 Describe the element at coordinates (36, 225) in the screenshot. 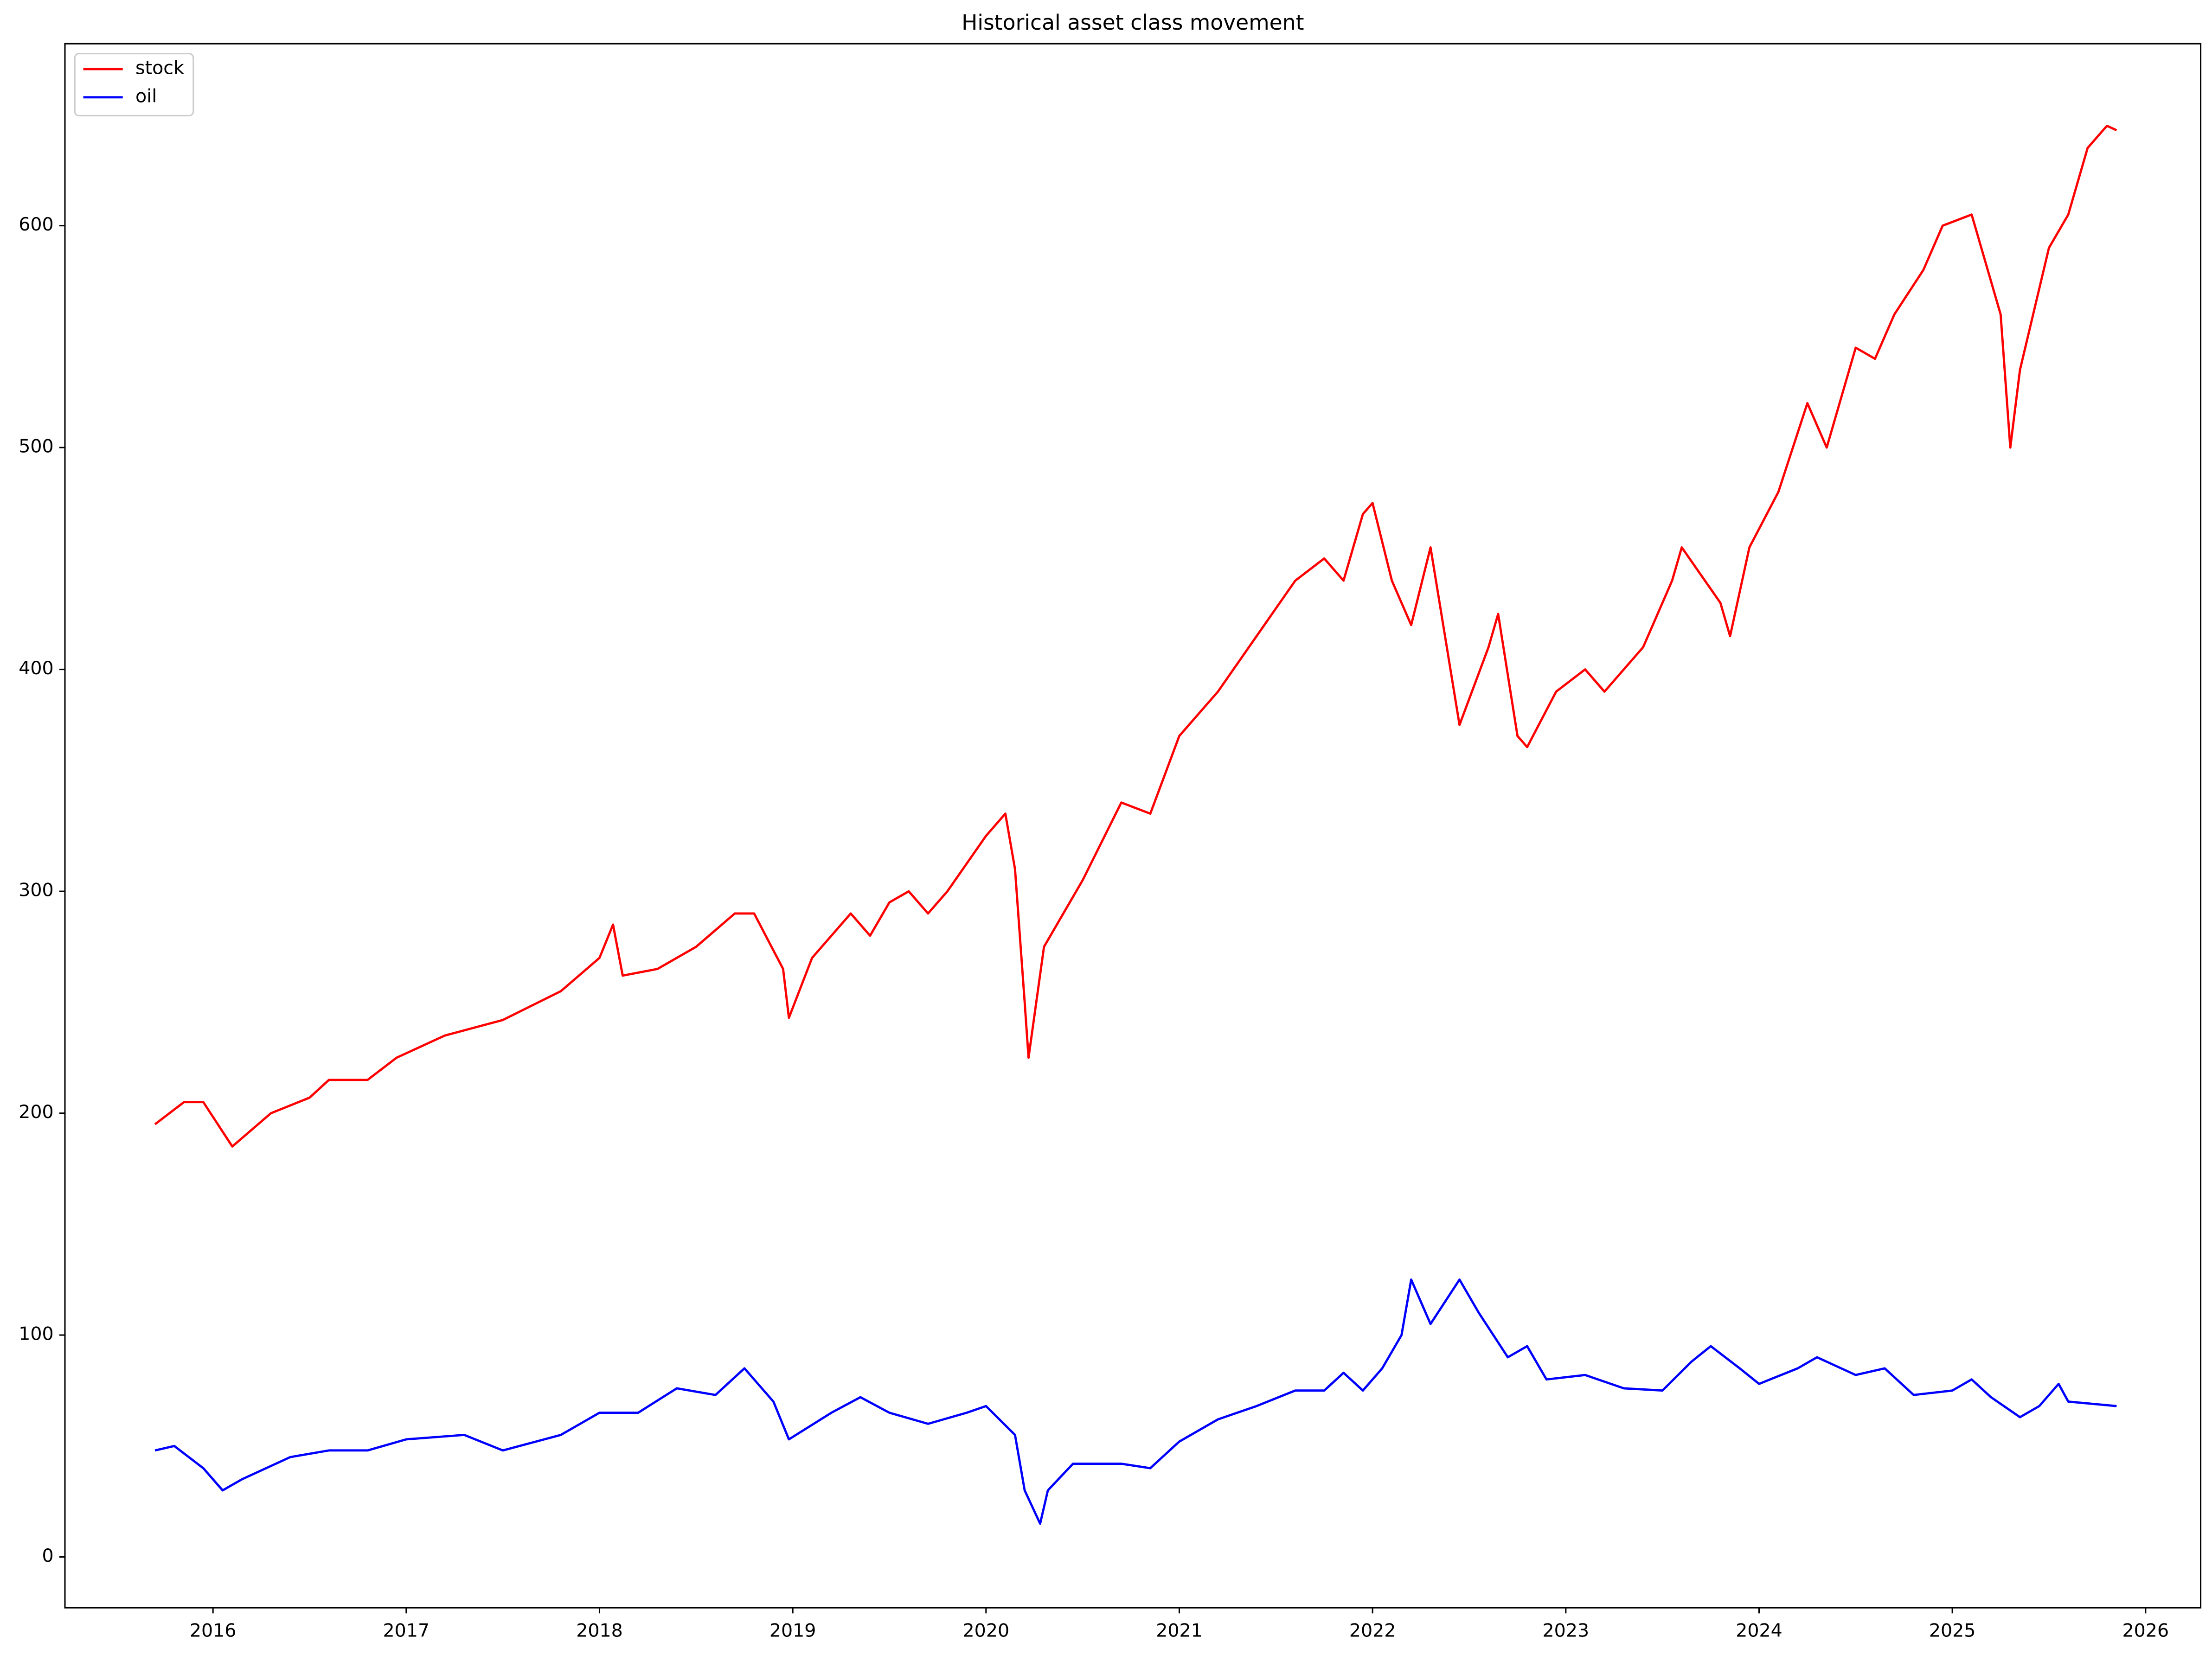

I see `y-tick-label: 600` at that location.